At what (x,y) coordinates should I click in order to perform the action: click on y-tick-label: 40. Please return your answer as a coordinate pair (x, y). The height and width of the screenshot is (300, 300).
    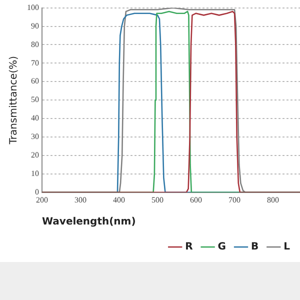
    Looking at the image, I should click on (35, 118).